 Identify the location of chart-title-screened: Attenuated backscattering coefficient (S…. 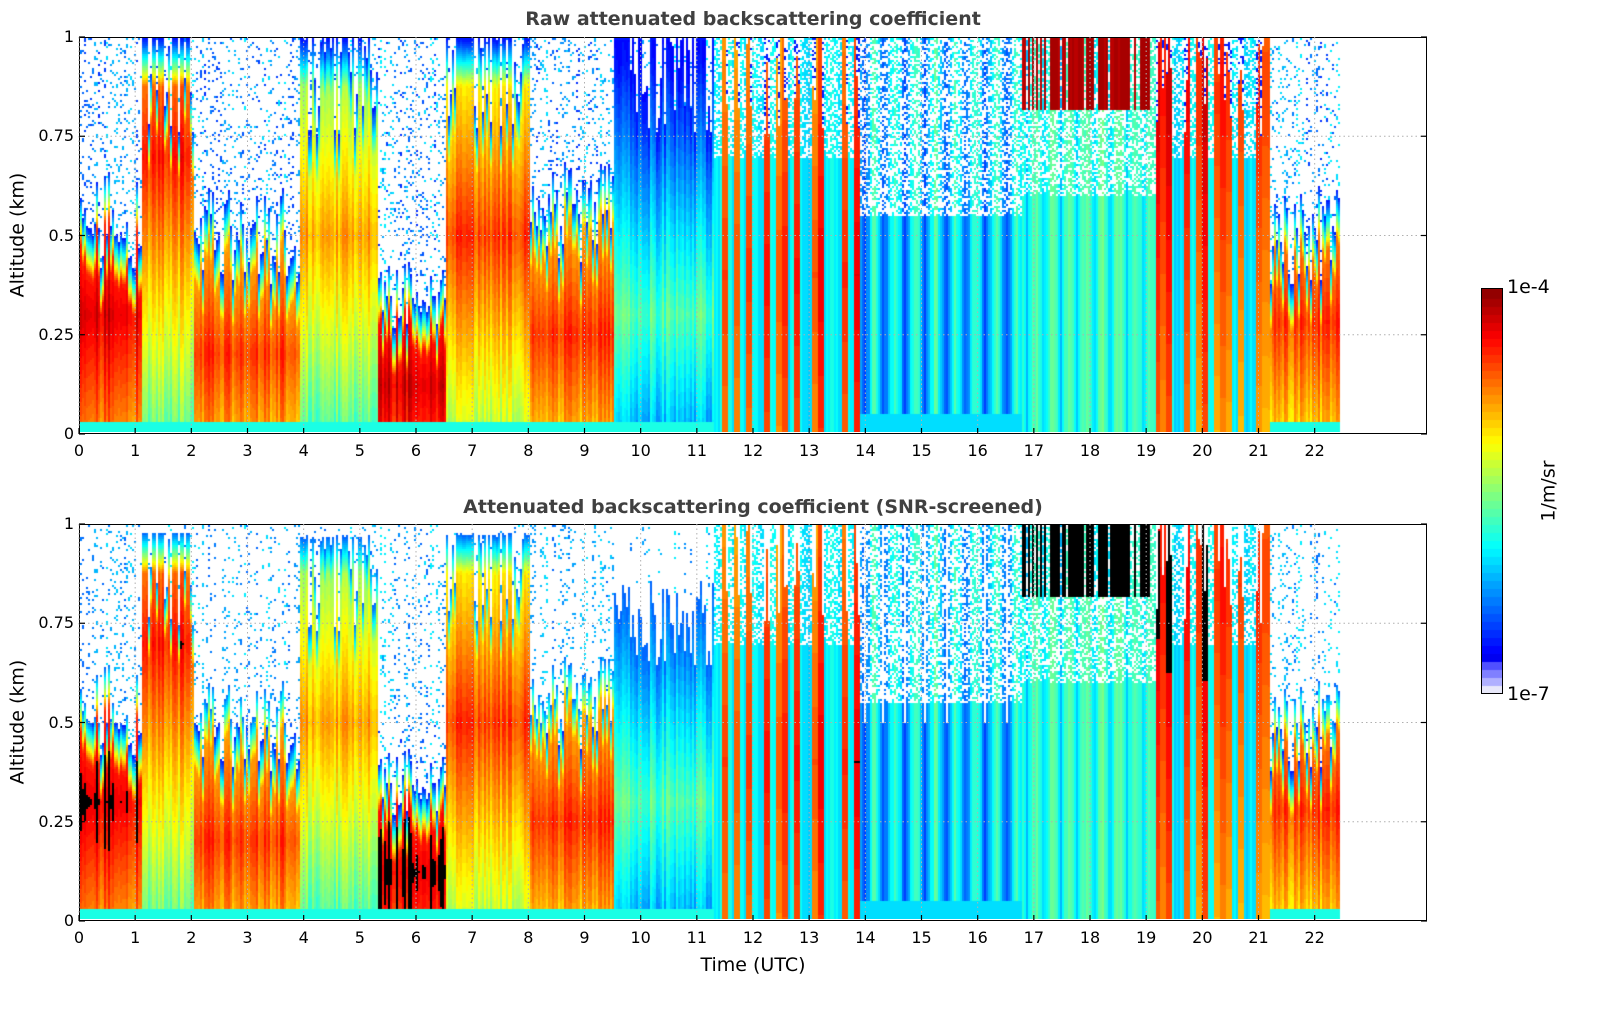
(753, 507).